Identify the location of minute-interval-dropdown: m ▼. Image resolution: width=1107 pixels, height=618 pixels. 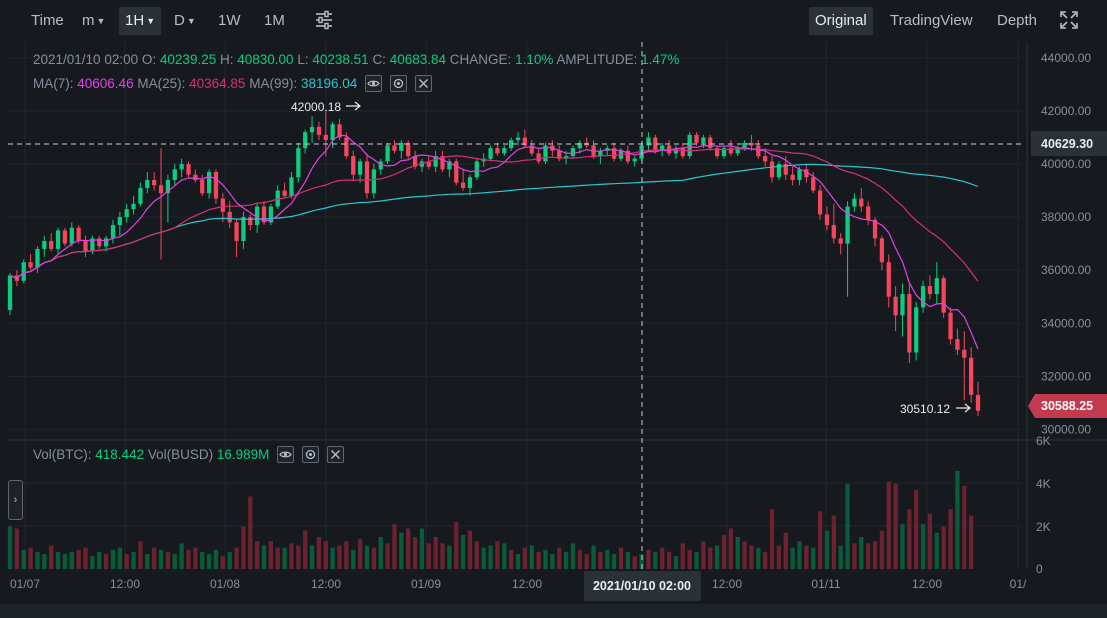
(93, 21).